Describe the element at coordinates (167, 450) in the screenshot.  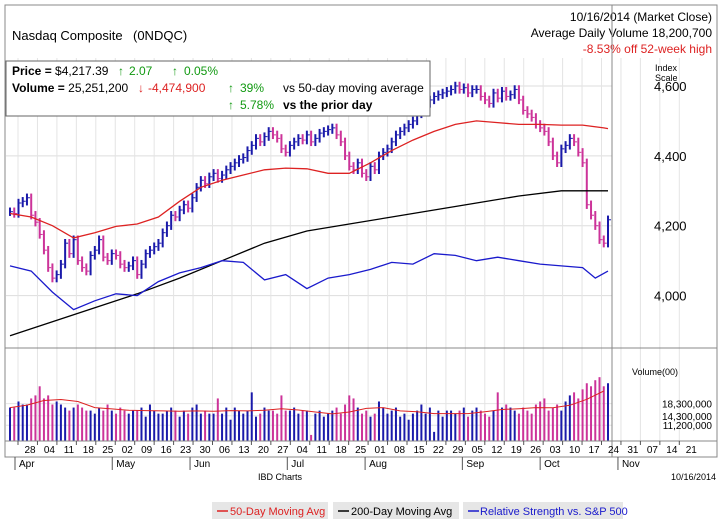
I see `x-day-tick-label: 16` at that location.